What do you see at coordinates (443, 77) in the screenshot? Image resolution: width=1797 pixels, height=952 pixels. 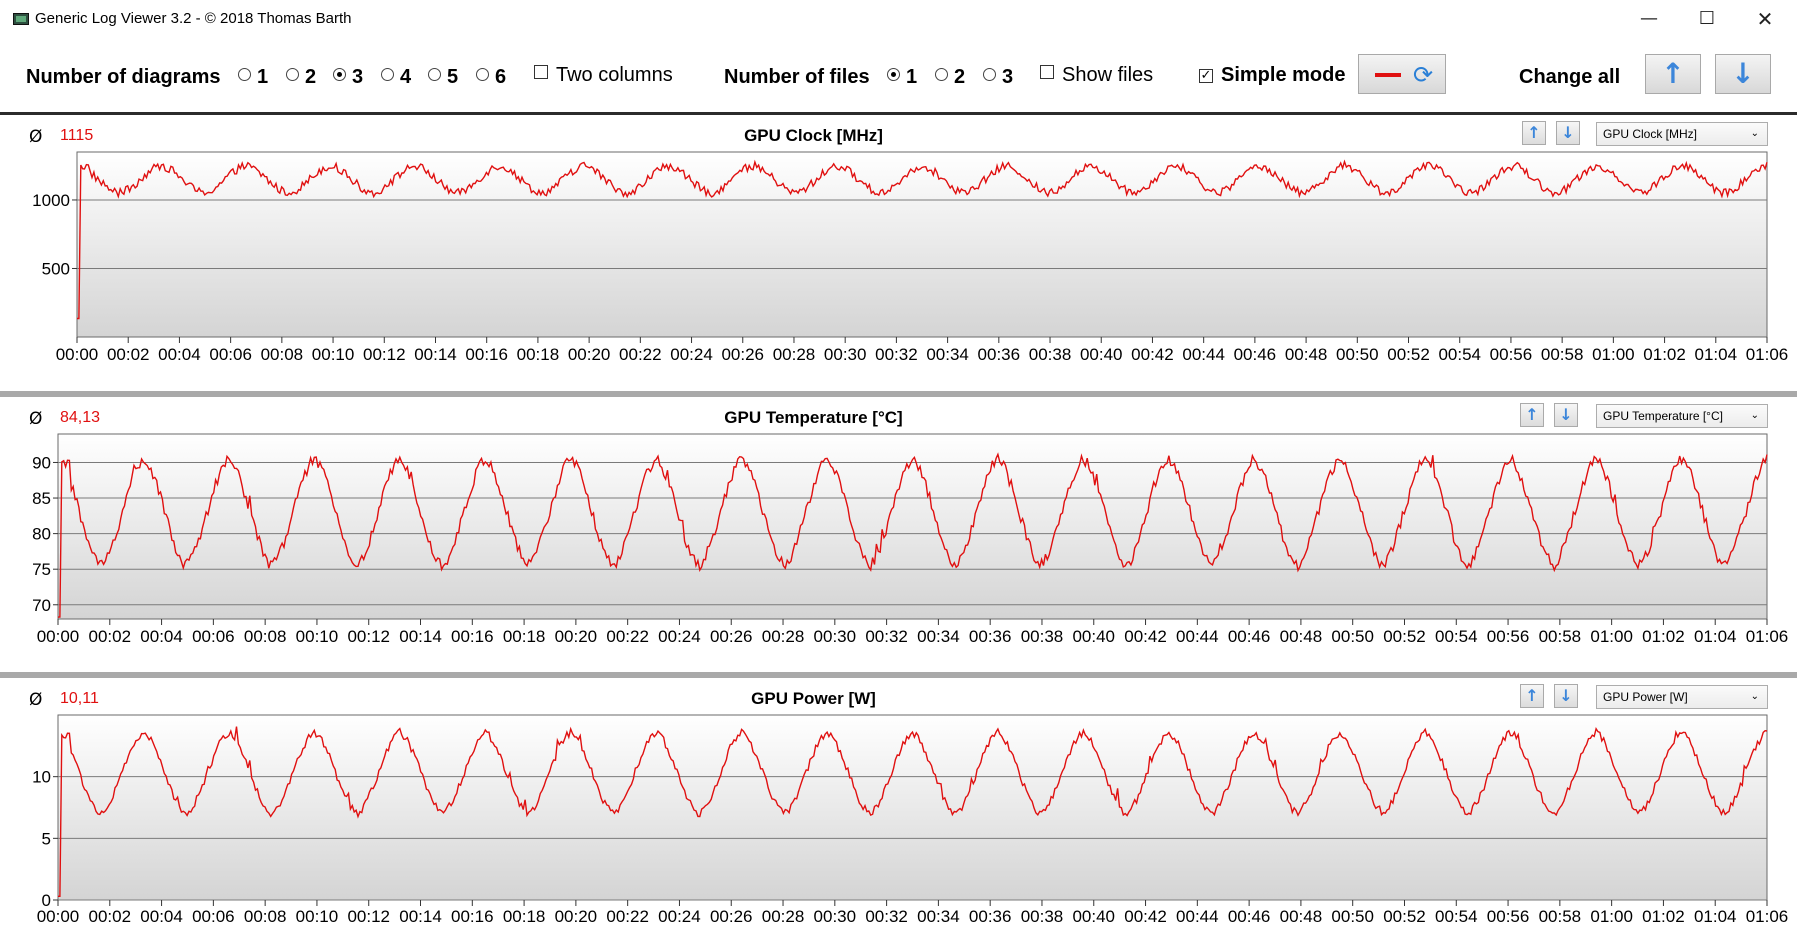 I see `diagrams-radio-5: 5` at bounding box center [443, 77].